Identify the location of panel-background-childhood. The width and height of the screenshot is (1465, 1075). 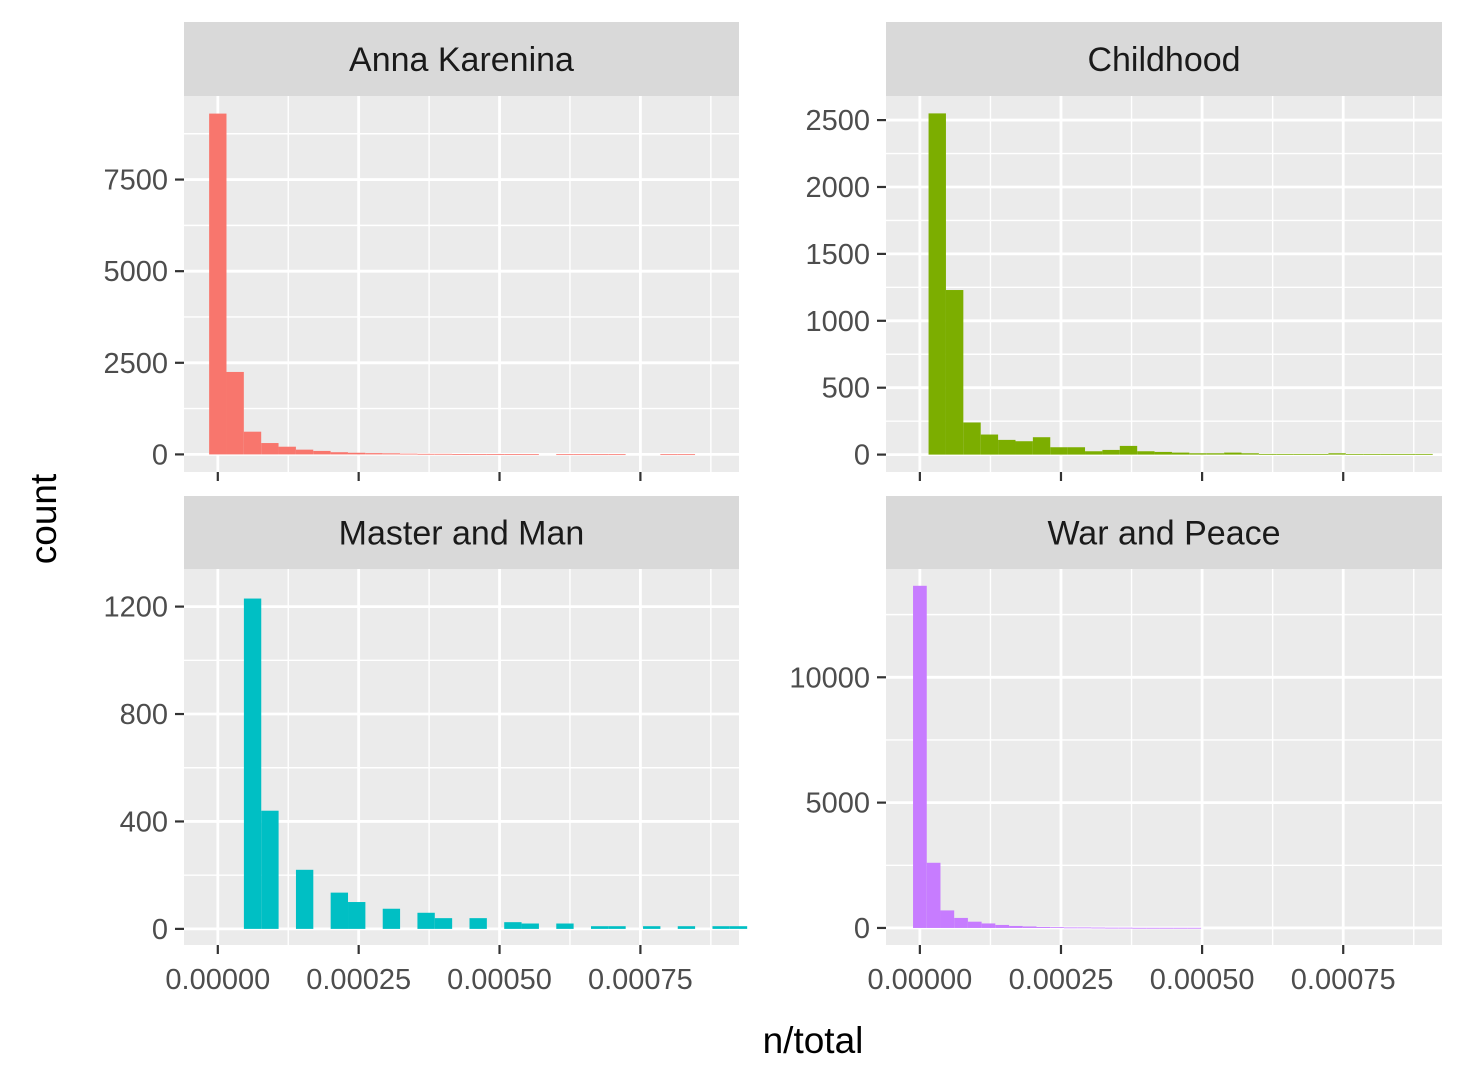
(1164, 284).